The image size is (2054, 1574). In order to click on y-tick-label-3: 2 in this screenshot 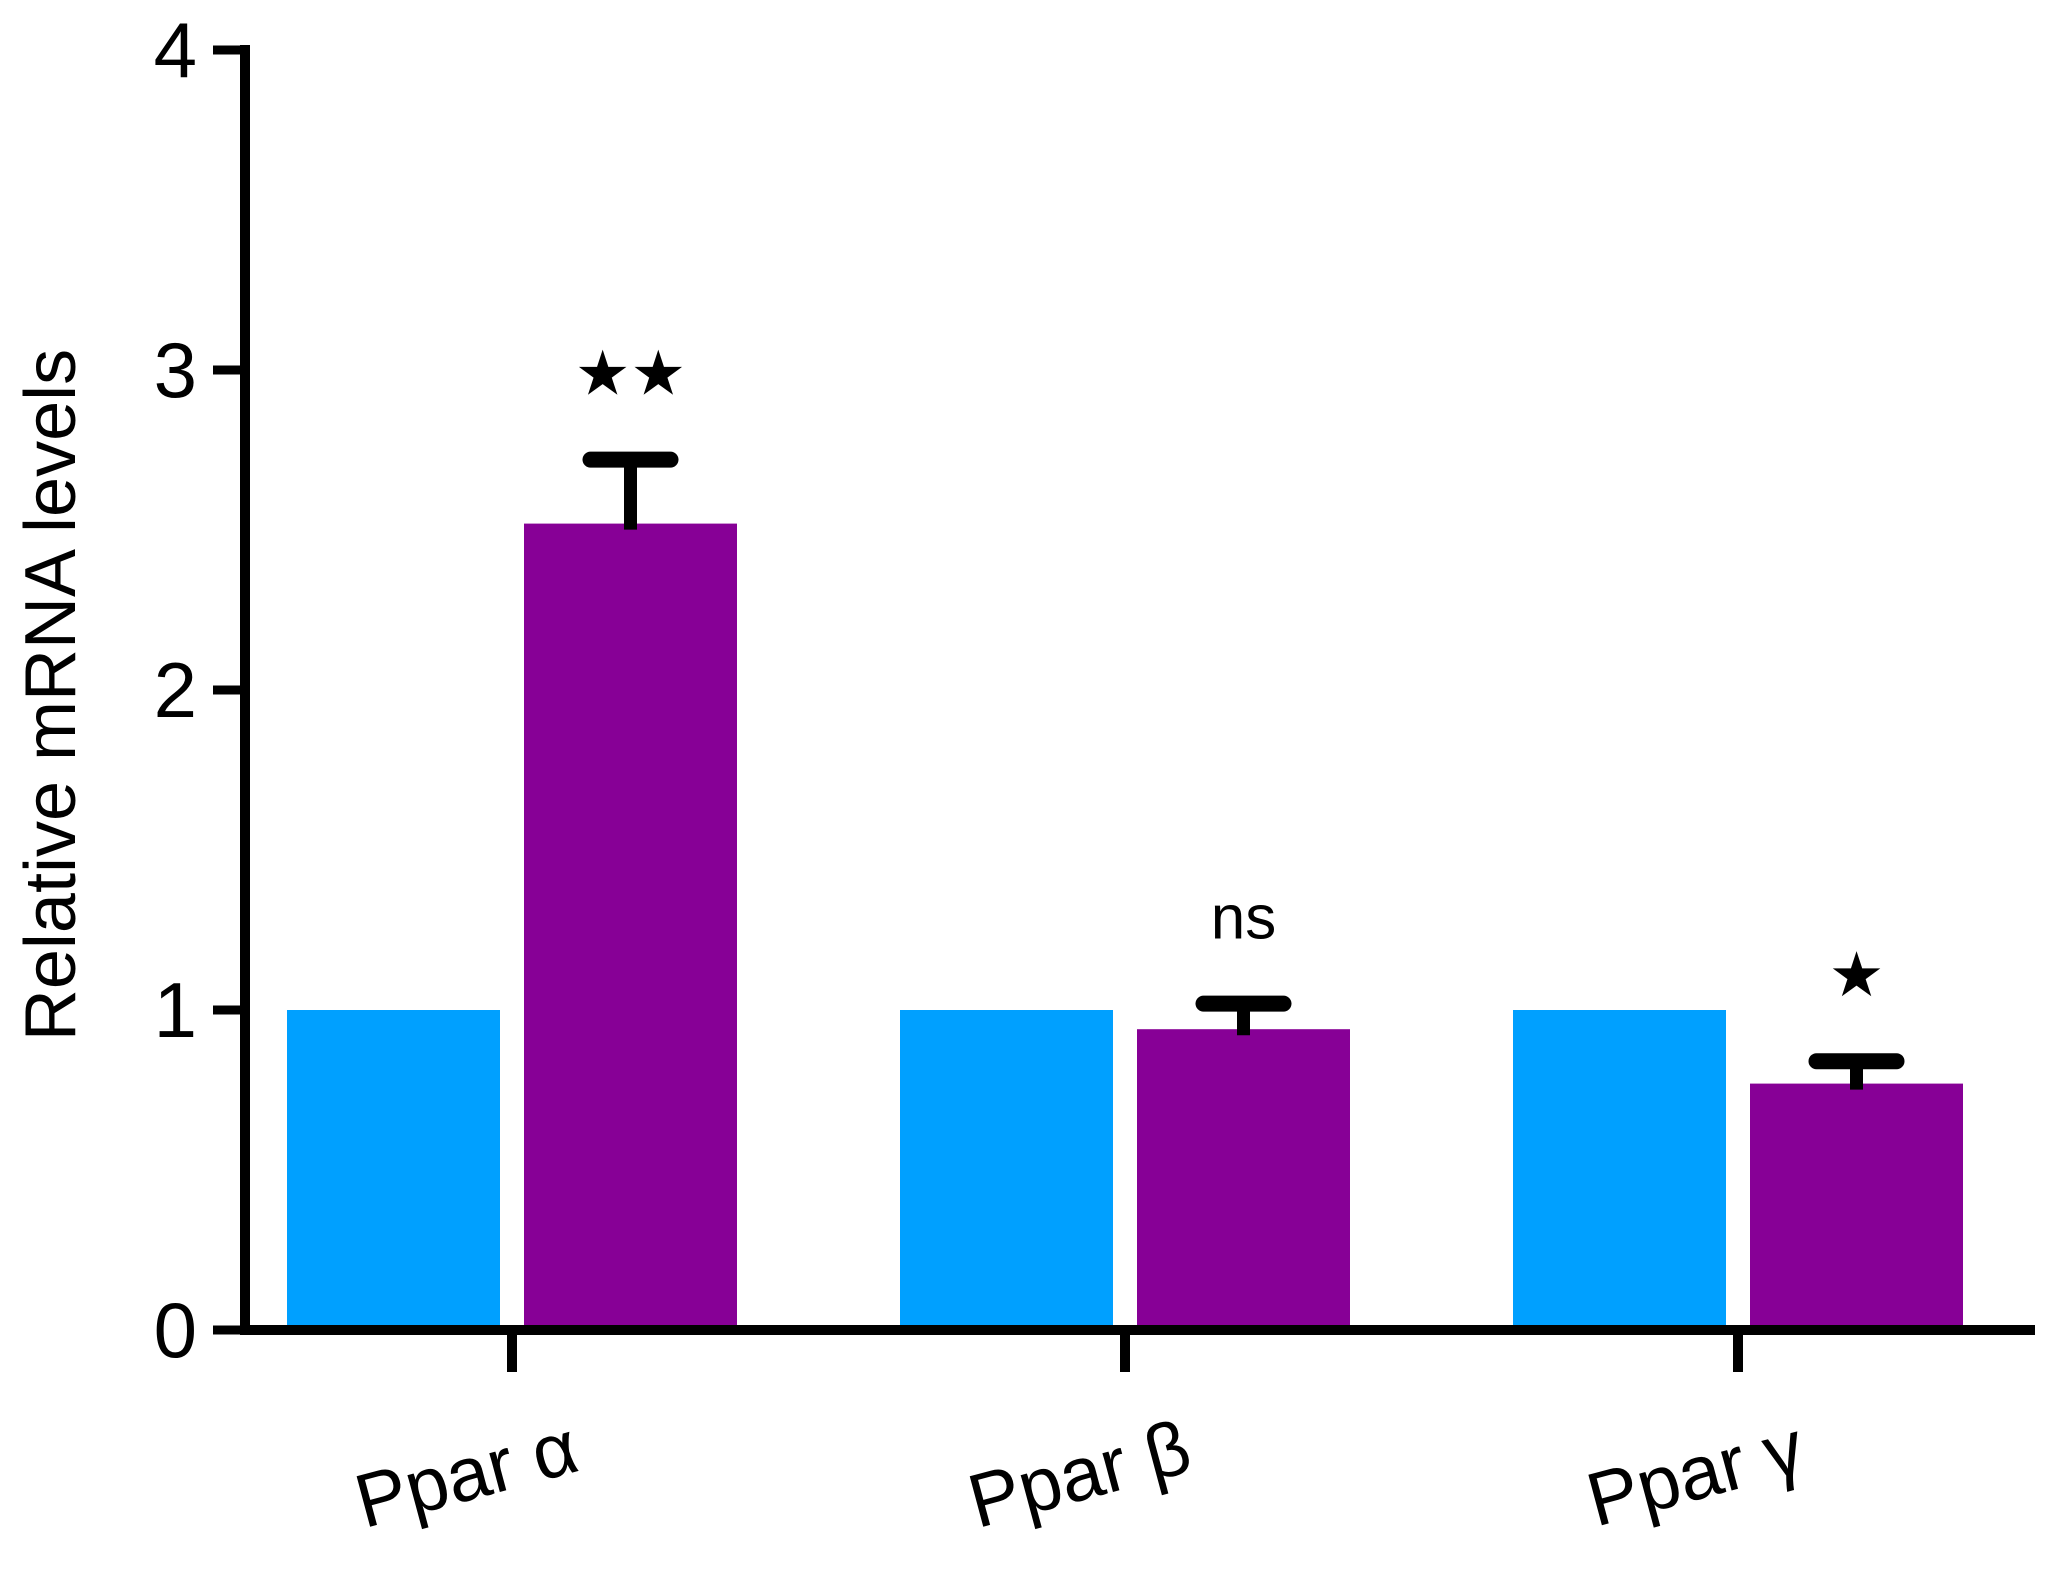, I will do `click(175, 690)`.